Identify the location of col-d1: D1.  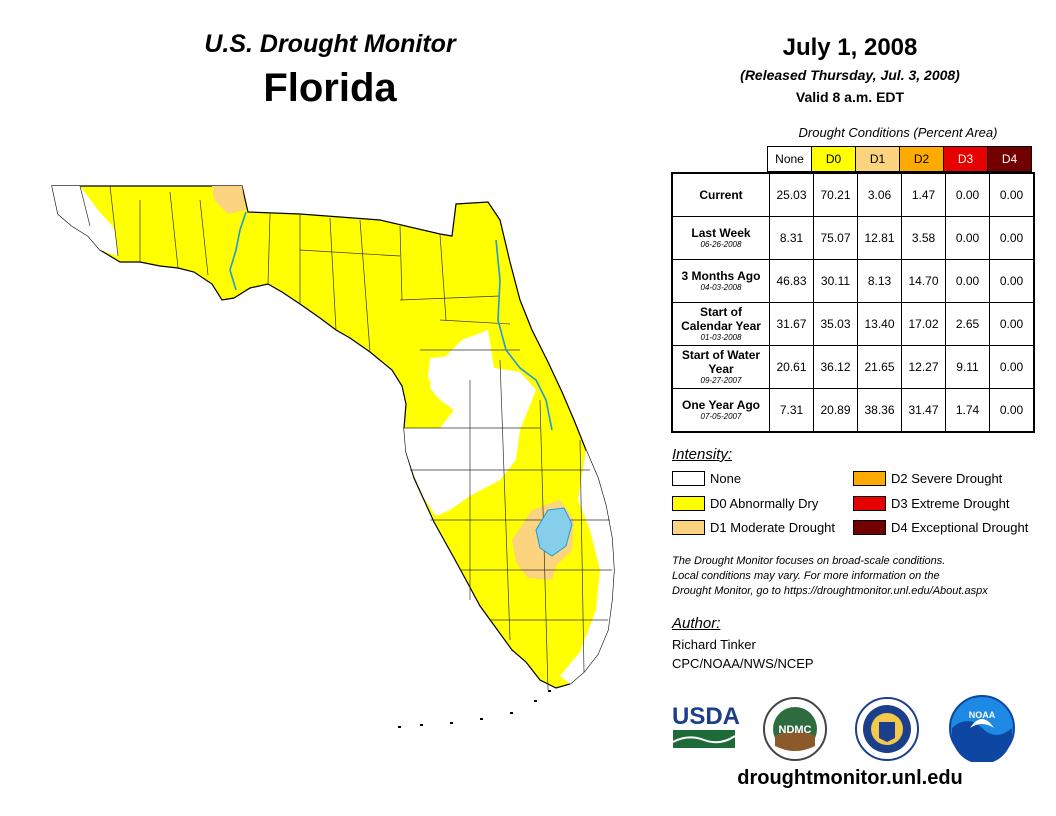
(877, 159).